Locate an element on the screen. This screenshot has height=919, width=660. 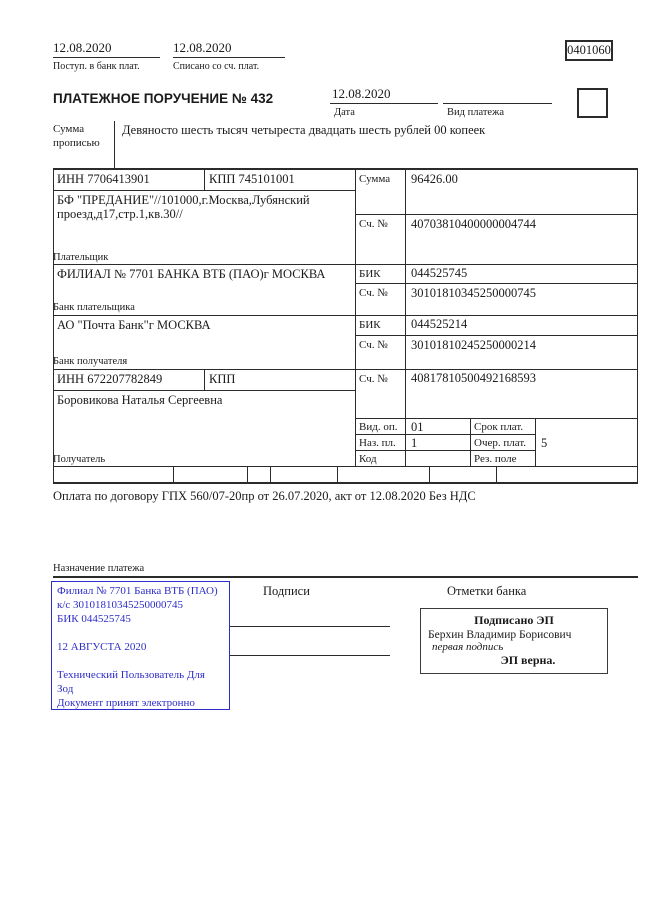
stamp-line: Филиал № 7701 Банка ВТБ (ПАО) is located at coordinates (137, 591).